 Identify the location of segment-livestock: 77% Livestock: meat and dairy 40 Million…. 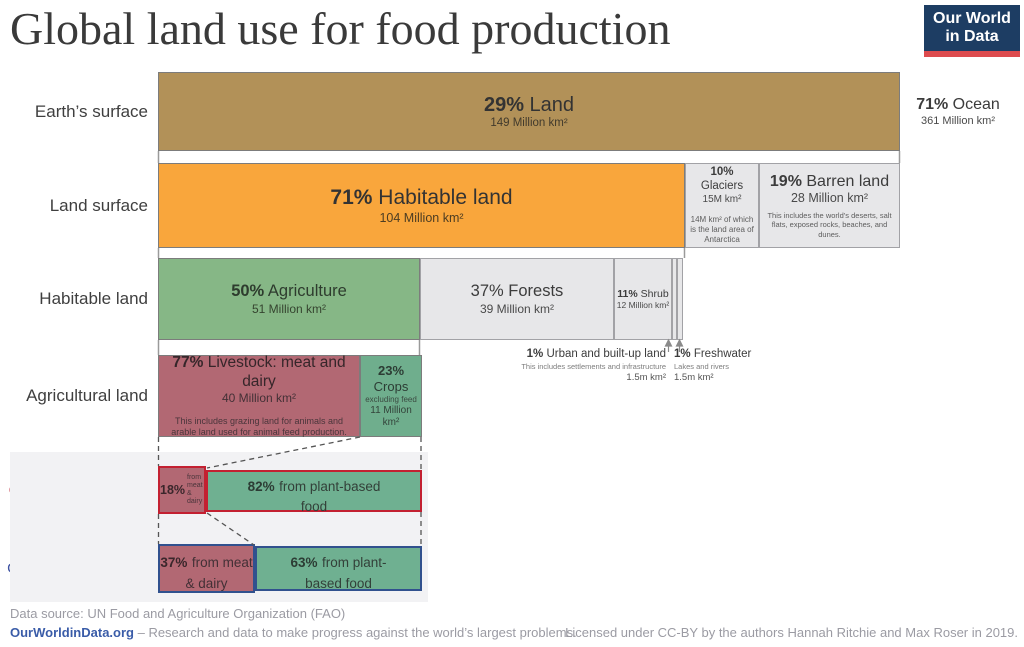
(259, 395).